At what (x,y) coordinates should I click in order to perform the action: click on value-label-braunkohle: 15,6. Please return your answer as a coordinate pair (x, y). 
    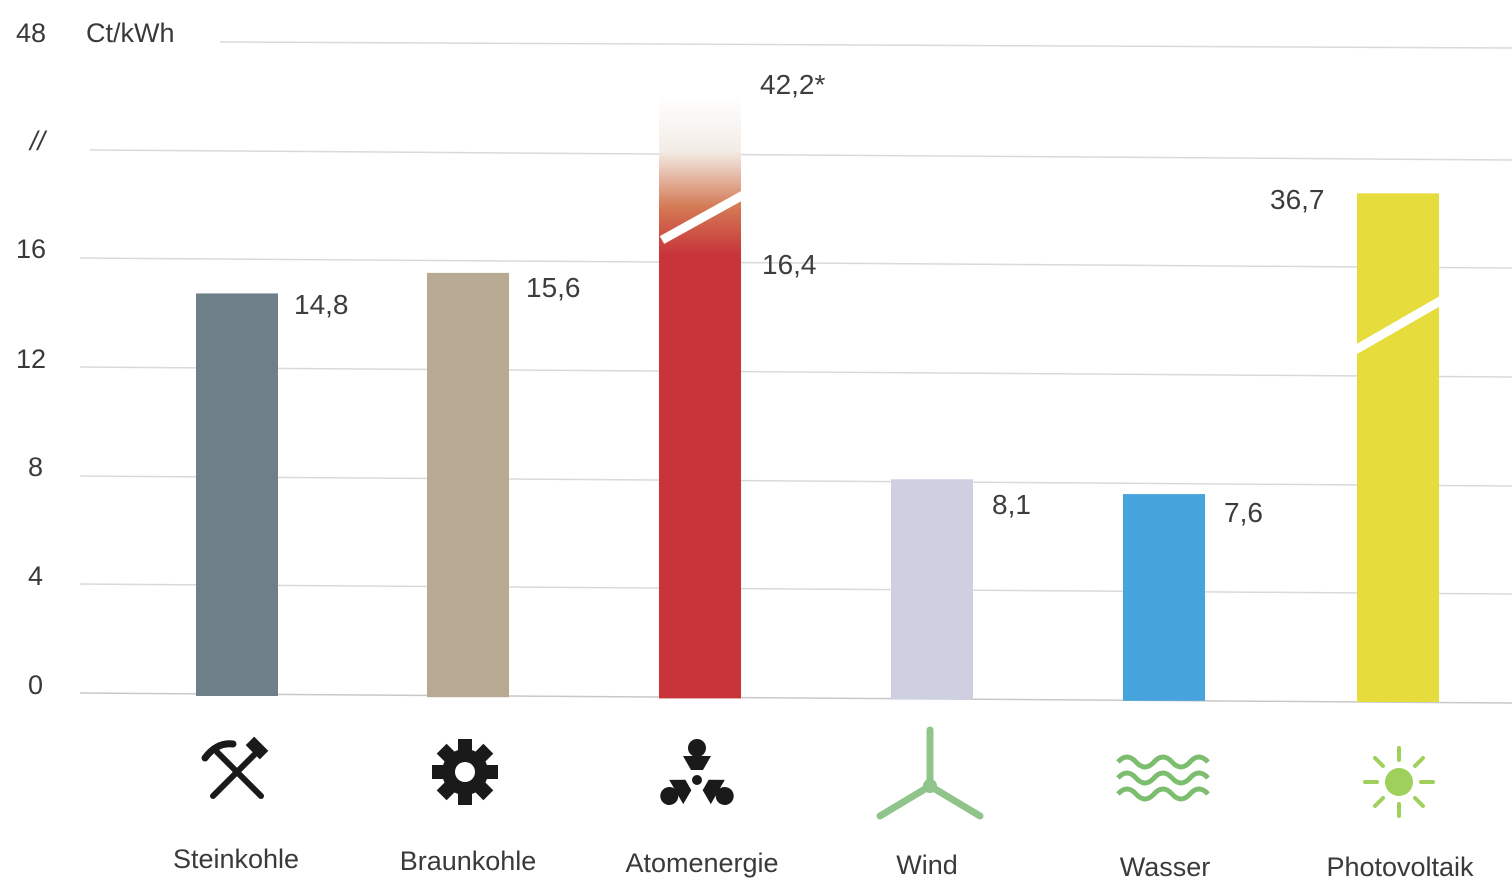
    Looking at the image, I should click on (553, 287).